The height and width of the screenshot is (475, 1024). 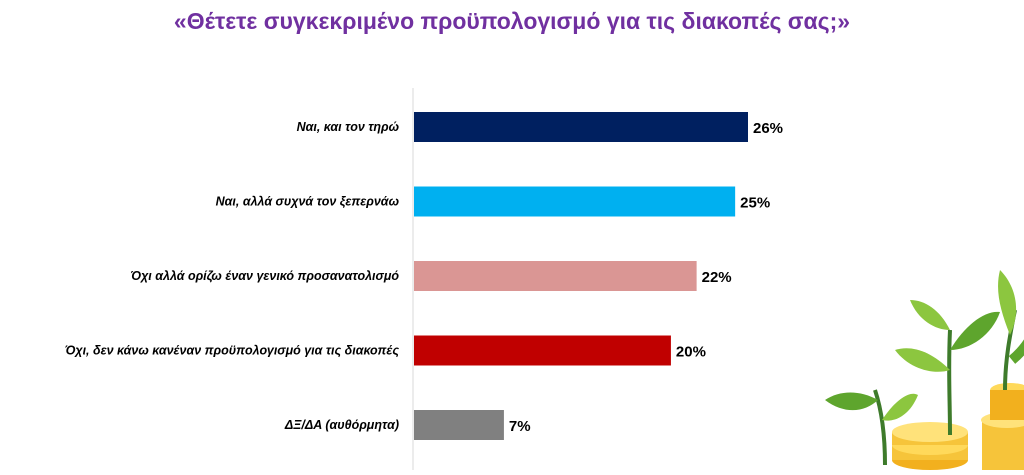 I want to click on category-label-1: Ναι, και τον τηρώ, so click(x=348, y=127).